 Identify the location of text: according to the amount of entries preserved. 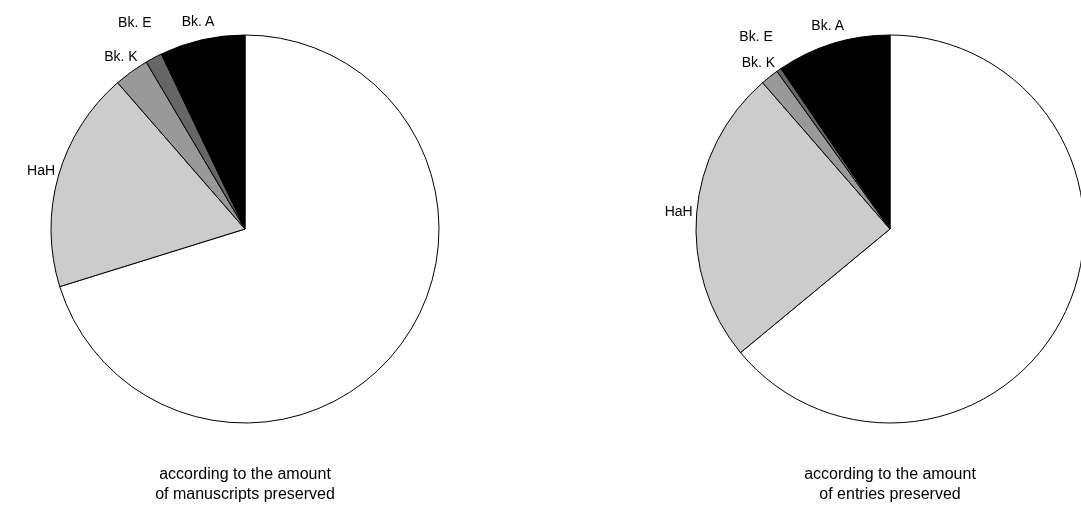
(890, 483).